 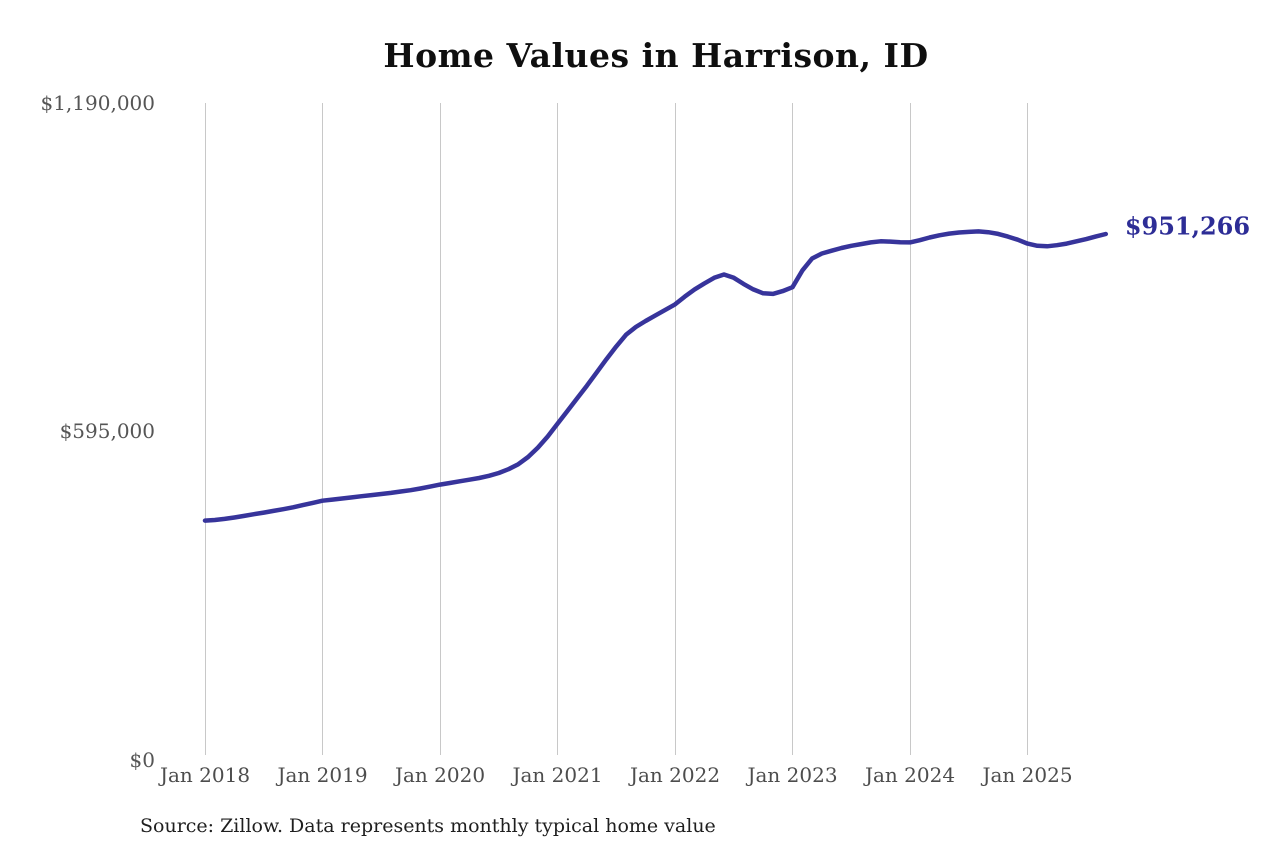 What do you see at coordinates (440, 775) in the screenshot?
I see `x-axis-tick-label: Jan 2020` at bounding box center [440, 775].